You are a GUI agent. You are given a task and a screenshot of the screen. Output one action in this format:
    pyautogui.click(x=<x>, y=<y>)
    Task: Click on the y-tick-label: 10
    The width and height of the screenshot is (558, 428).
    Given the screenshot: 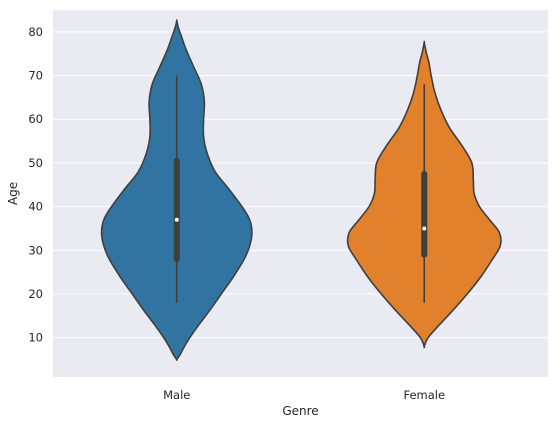 What is the action you would take?
    pyautogui.click(x=35, y=338)
    